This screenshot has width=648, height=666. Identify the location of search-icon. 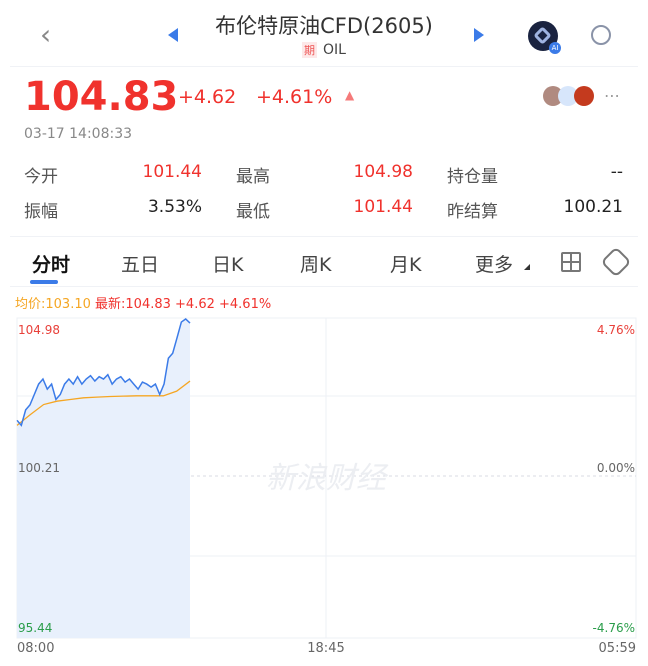
(601, 35).